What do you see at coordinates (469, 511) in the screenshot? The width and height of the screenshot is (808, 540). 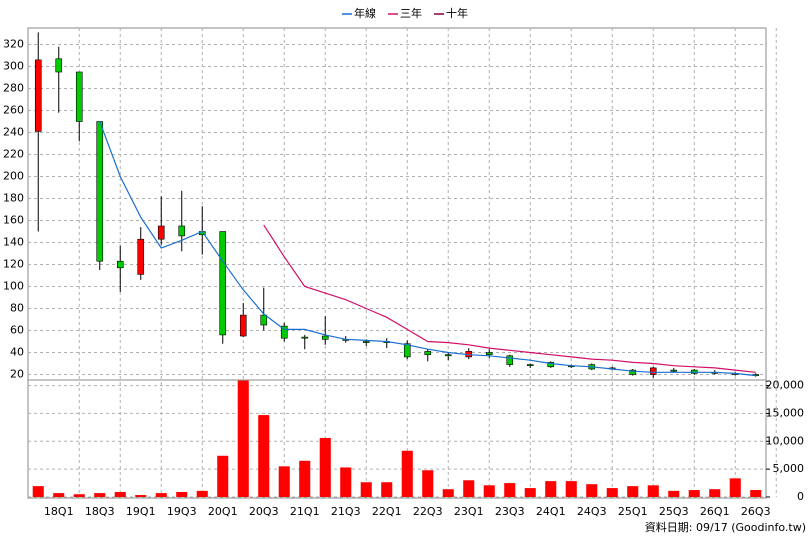 I see `x-tick-label: 23Q1` at bounding box center [469, 511].